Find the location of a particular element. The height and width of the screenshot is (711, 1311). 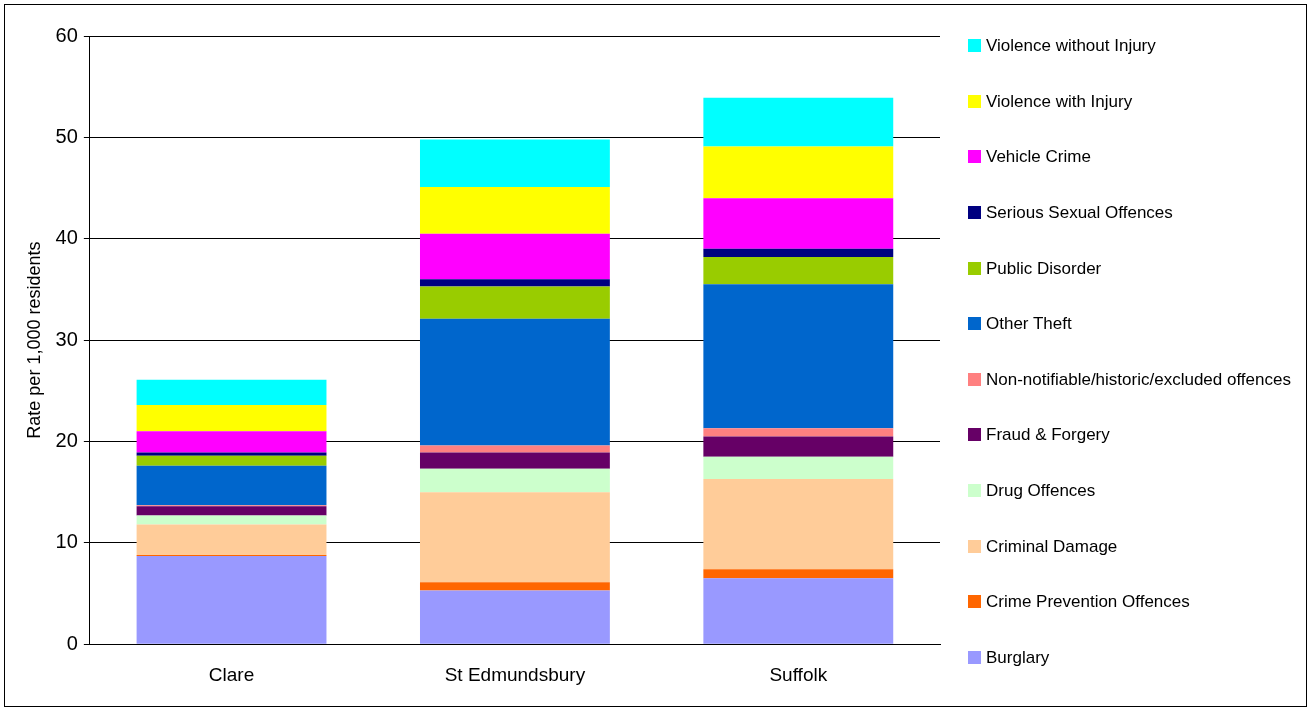

legend-label: Criminal Damage is located at coordinates (1052, 546).